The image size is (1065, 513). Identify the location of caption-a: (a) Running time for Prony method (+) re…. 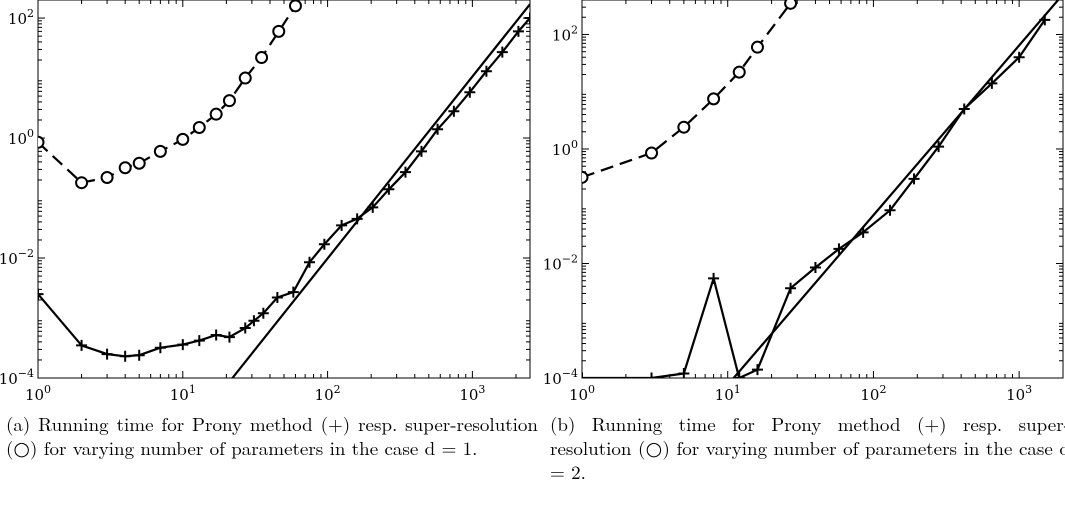
(272, 436).